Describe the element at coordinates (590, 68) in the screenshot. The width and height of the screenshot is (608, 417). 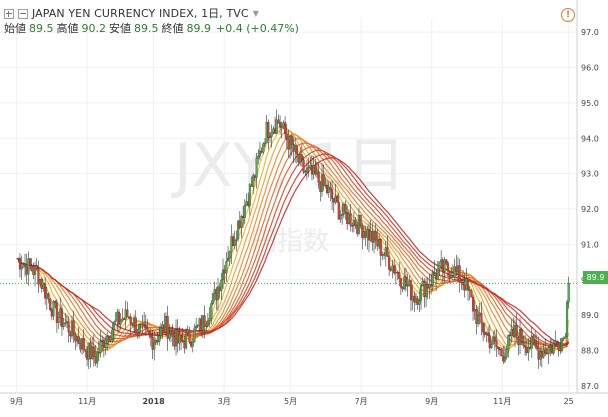
I see `y-tick-label: 96.0` at that location.